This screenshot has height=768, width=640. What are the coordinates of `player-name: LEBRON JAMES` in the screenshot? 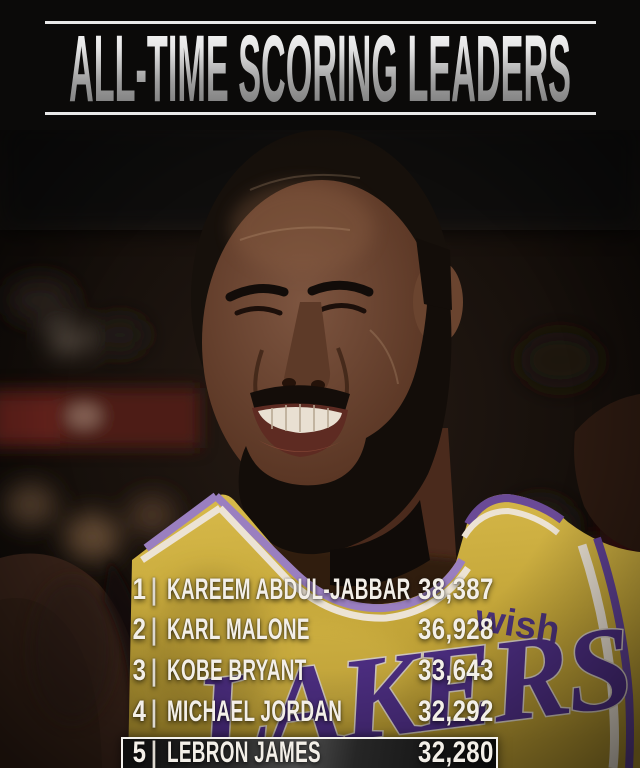 It's located at (244, 752).